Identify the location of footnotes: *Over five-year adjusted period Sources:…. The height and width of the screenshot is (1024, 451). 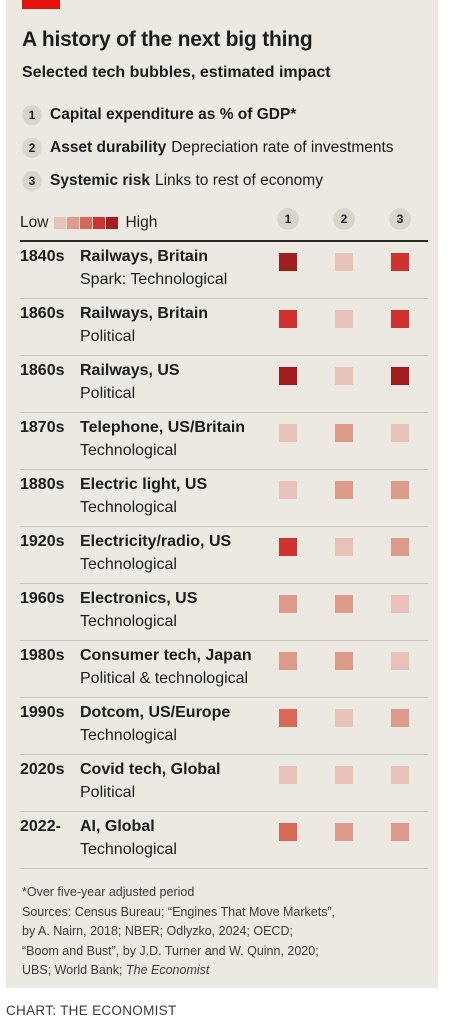
(178, 932).